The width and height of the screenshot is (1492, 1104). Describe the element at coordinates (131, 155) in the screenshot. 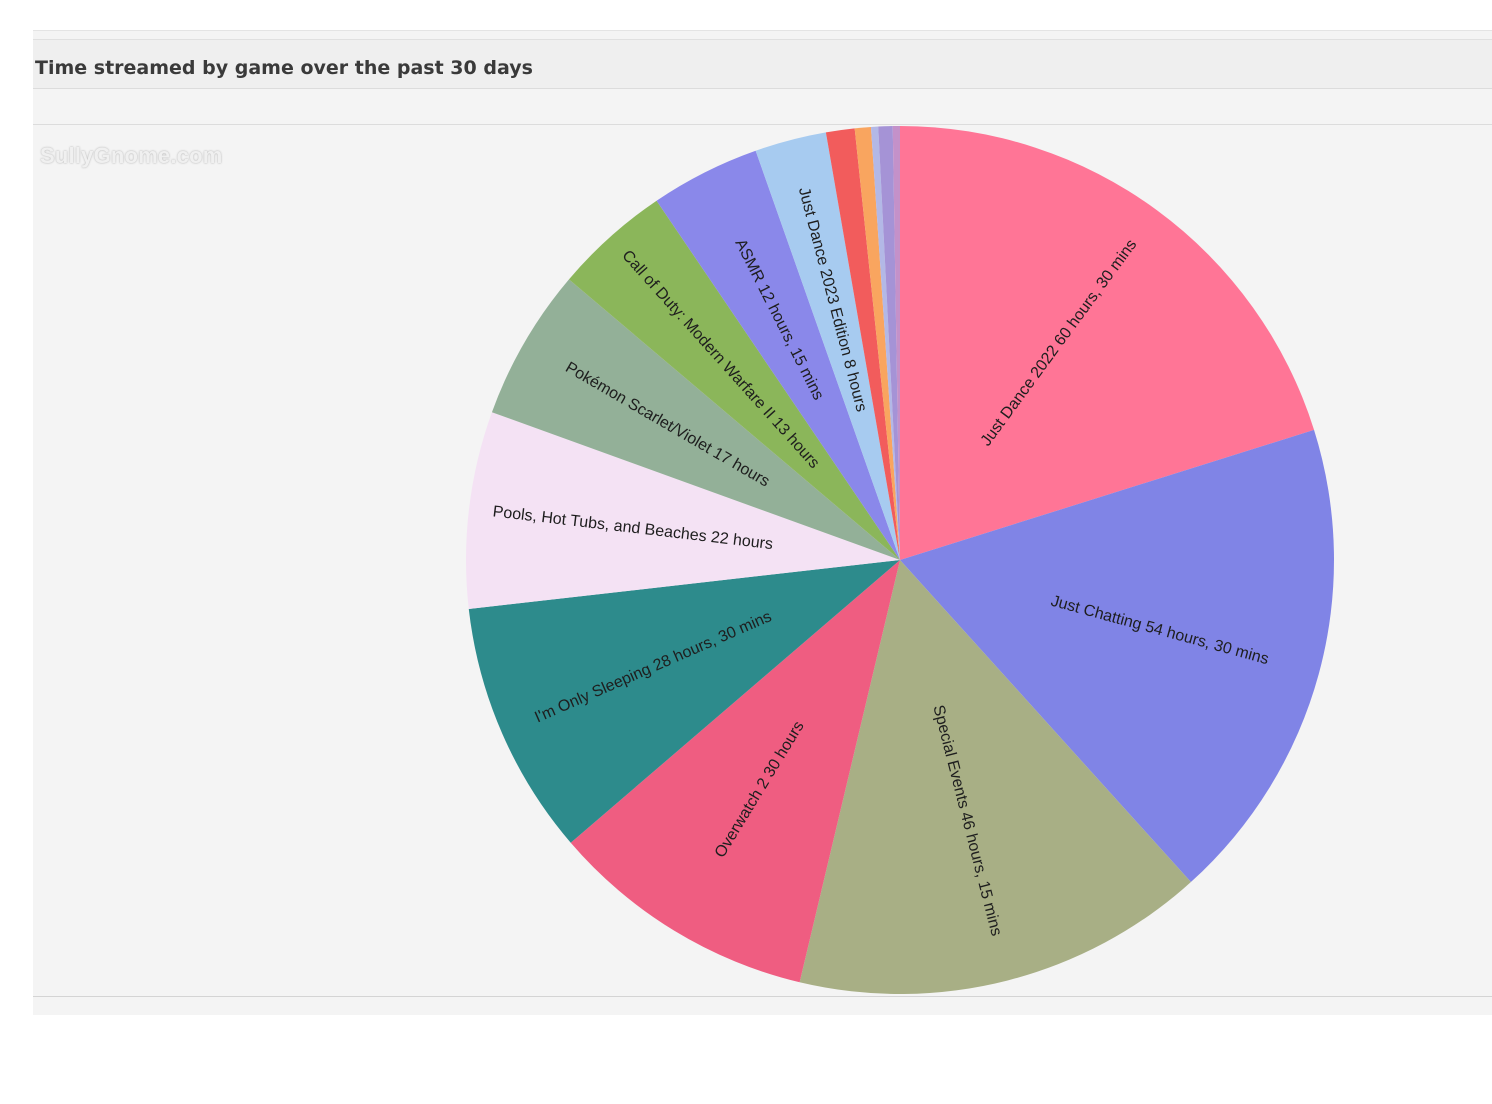

I see `watermark: SullyGnome.com` at that location.